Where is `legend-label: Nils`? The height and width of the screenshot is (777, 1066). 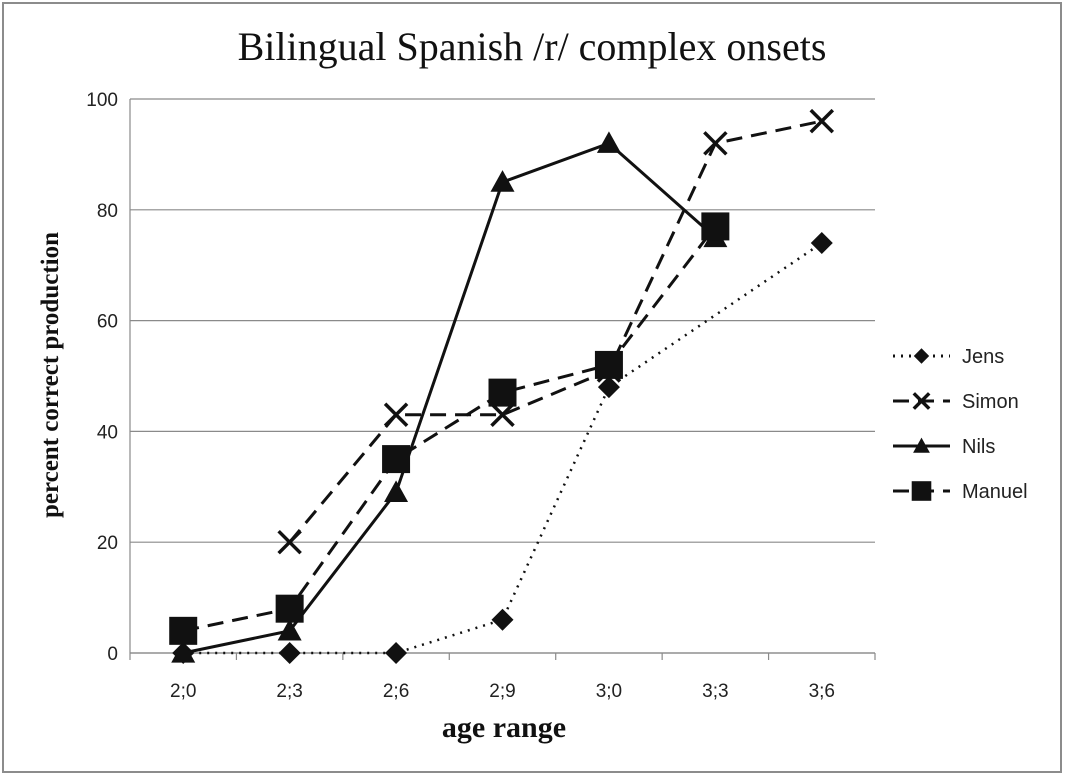
legend-label: Nils is located at coordinates (978, 447).